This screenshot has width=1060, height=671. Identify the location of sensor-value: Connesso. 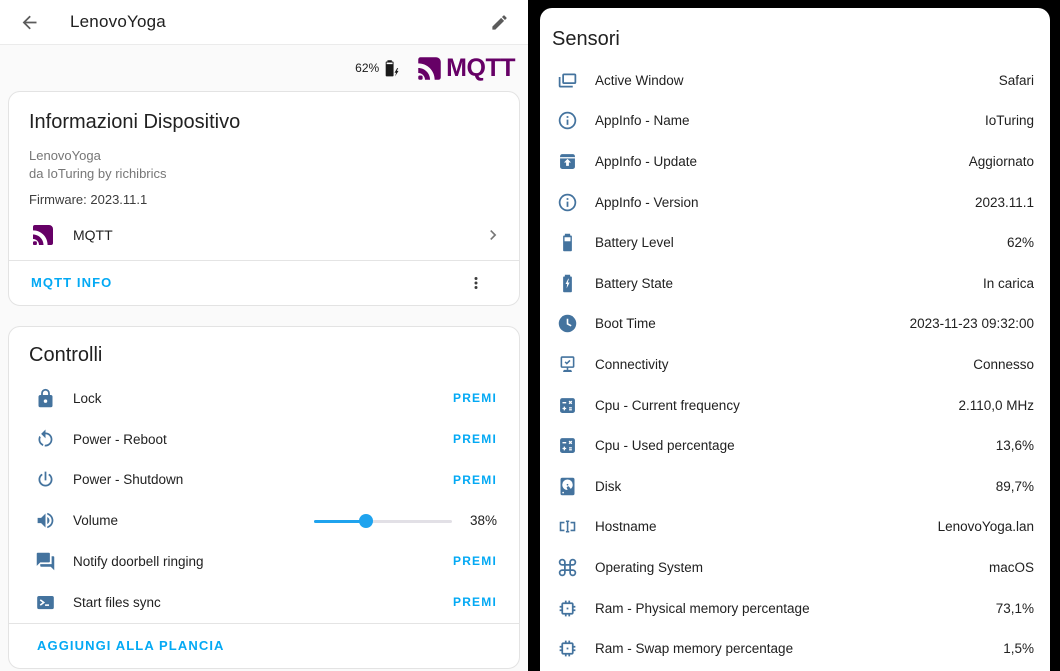
(1003, 364).